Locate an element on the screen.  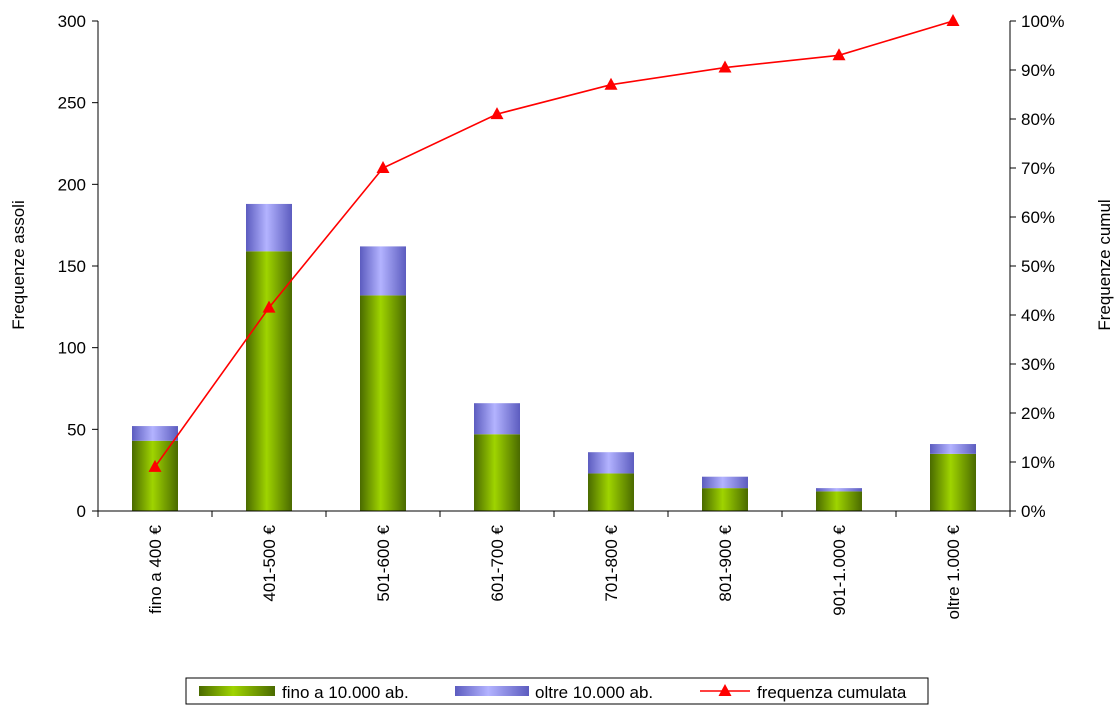
y2-tick-label-5: 50% is located at coordinates (1038, 266).